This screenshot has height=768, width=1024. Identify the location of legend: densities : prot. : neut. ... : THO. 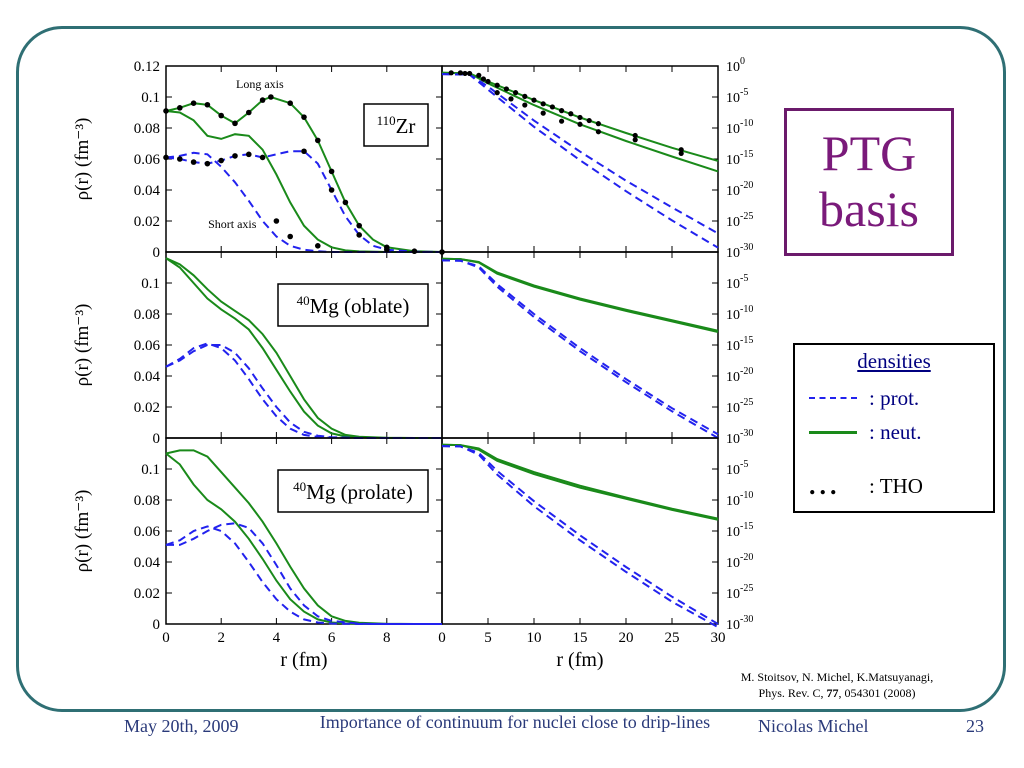
(894, 428).